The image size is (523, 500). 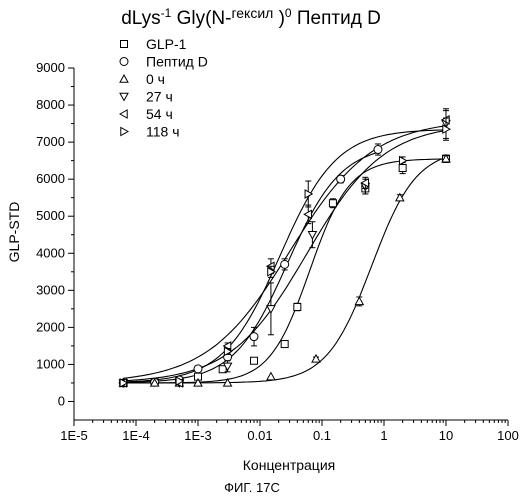 What do you see at coordinates (201, 18) in the screenshot?
I see `title-mid: Gly(N-` at bounding box center [201, 18].